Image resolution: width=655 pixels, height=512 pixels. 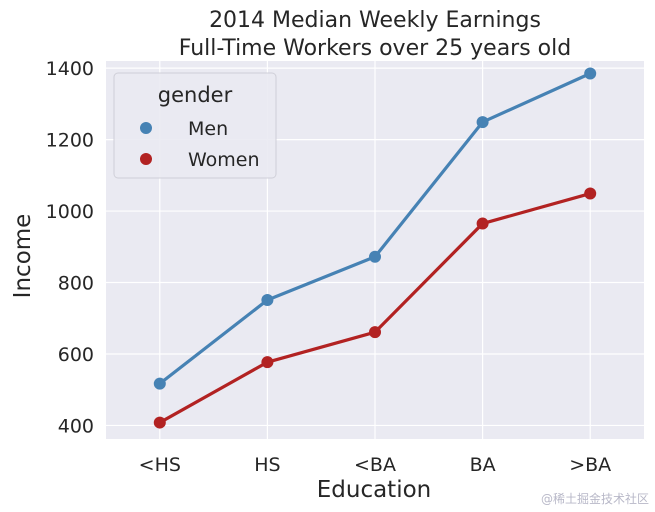 What do you see at coordinates (160, 465) in the screenshot?
I see `x-tick-label: <HS` at bounding box center [160, 465].